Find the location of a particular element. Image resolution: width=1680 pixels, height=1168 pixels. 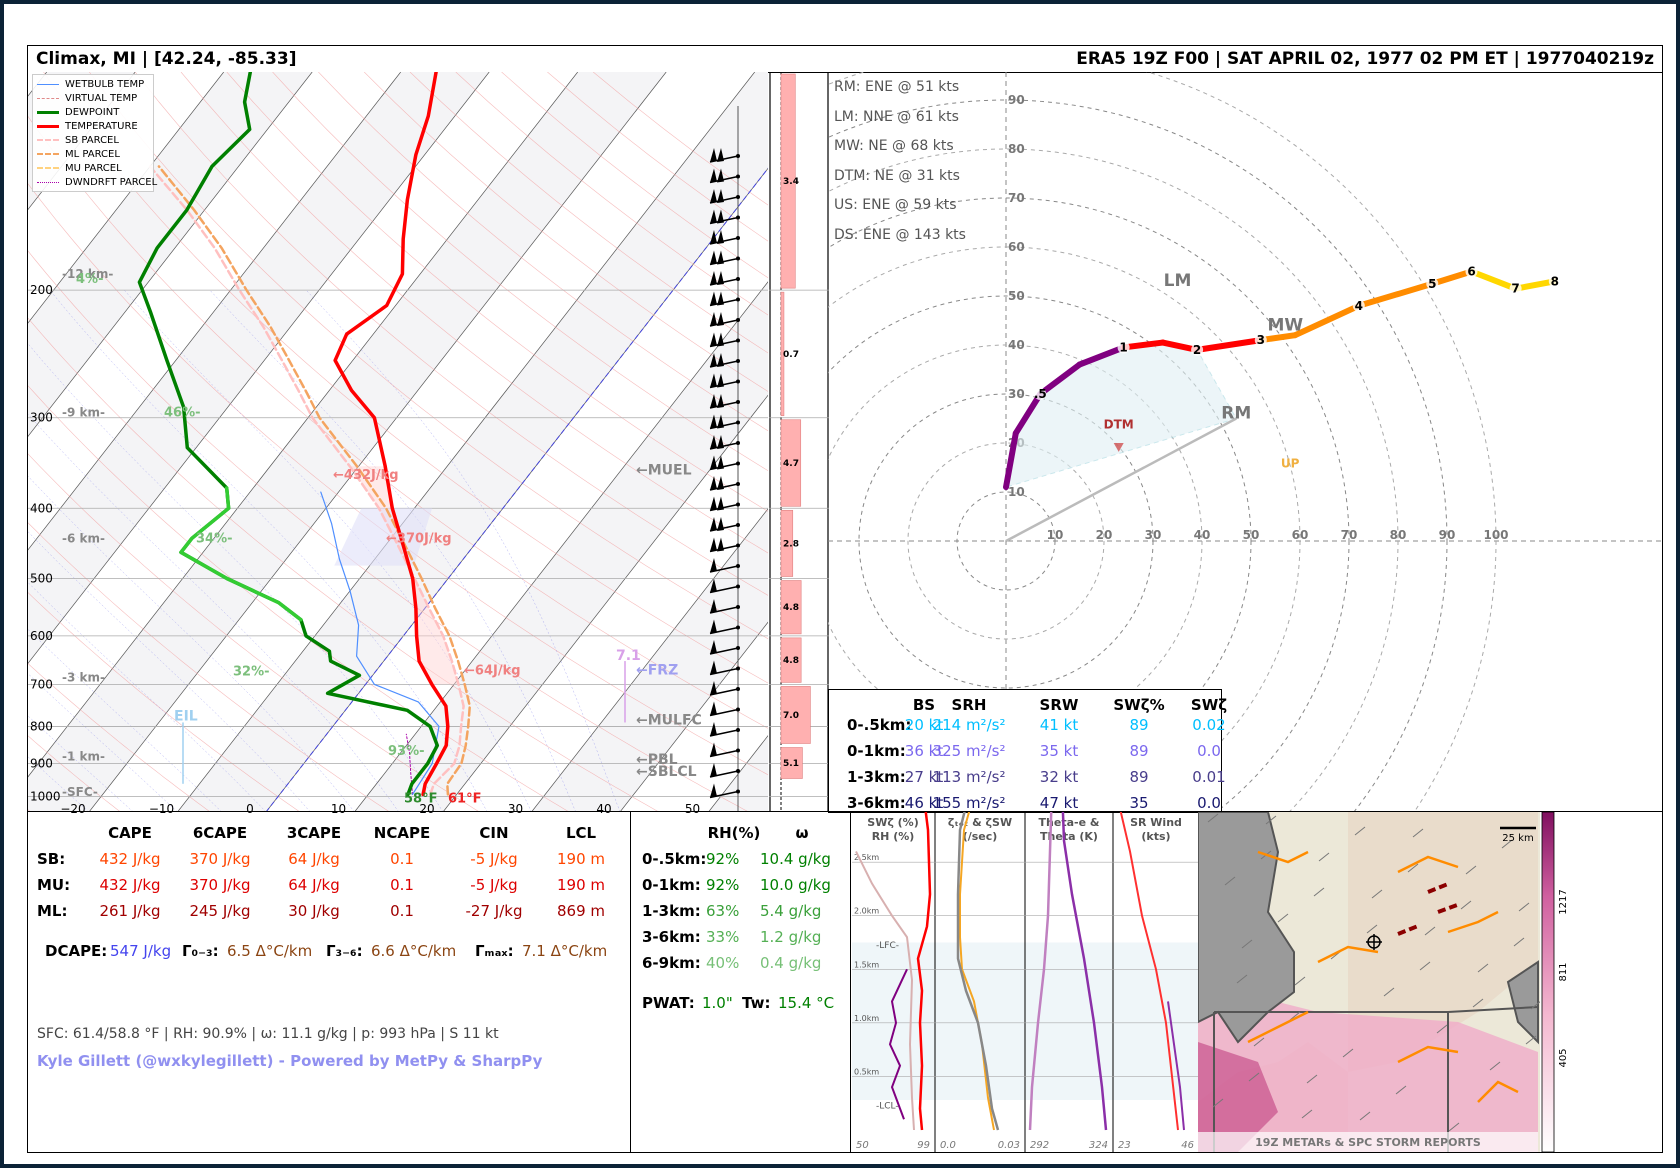

kinematics-cell: 32 kt is located at coordinates (1059, 777).